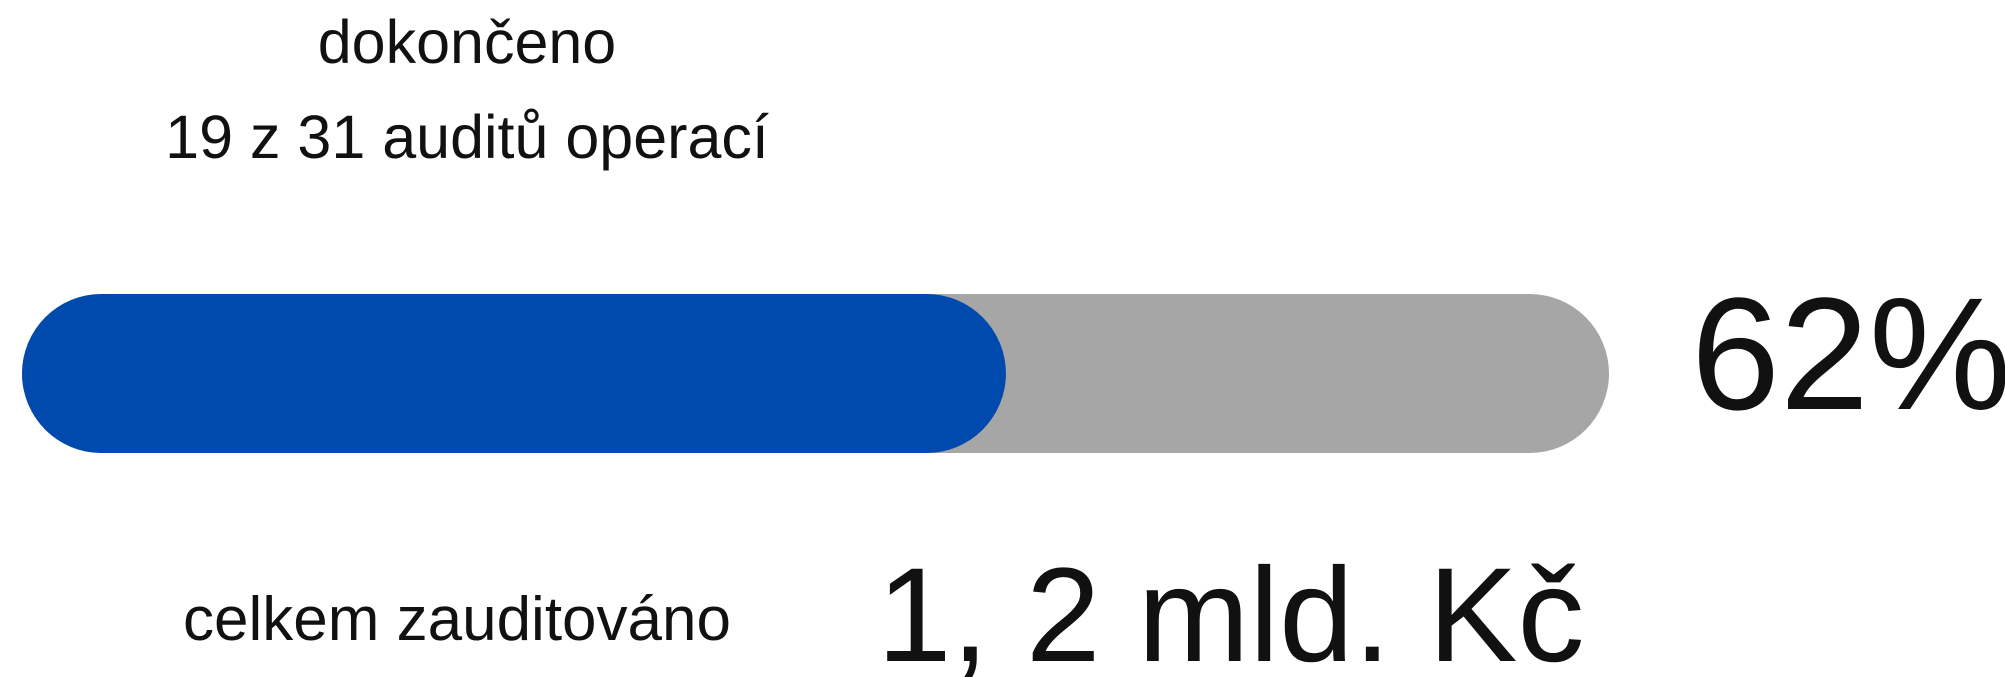  I want to click on value-label: 62%, so click(1848, 353).